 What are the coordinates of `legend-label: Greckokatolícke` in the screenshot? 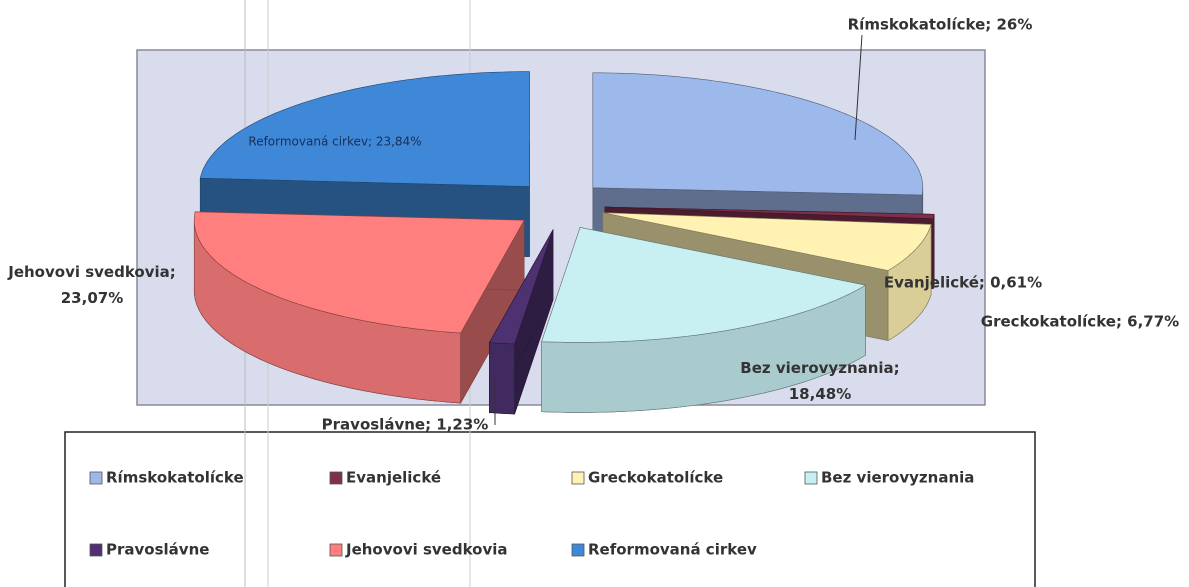 It's located at (655, 478).